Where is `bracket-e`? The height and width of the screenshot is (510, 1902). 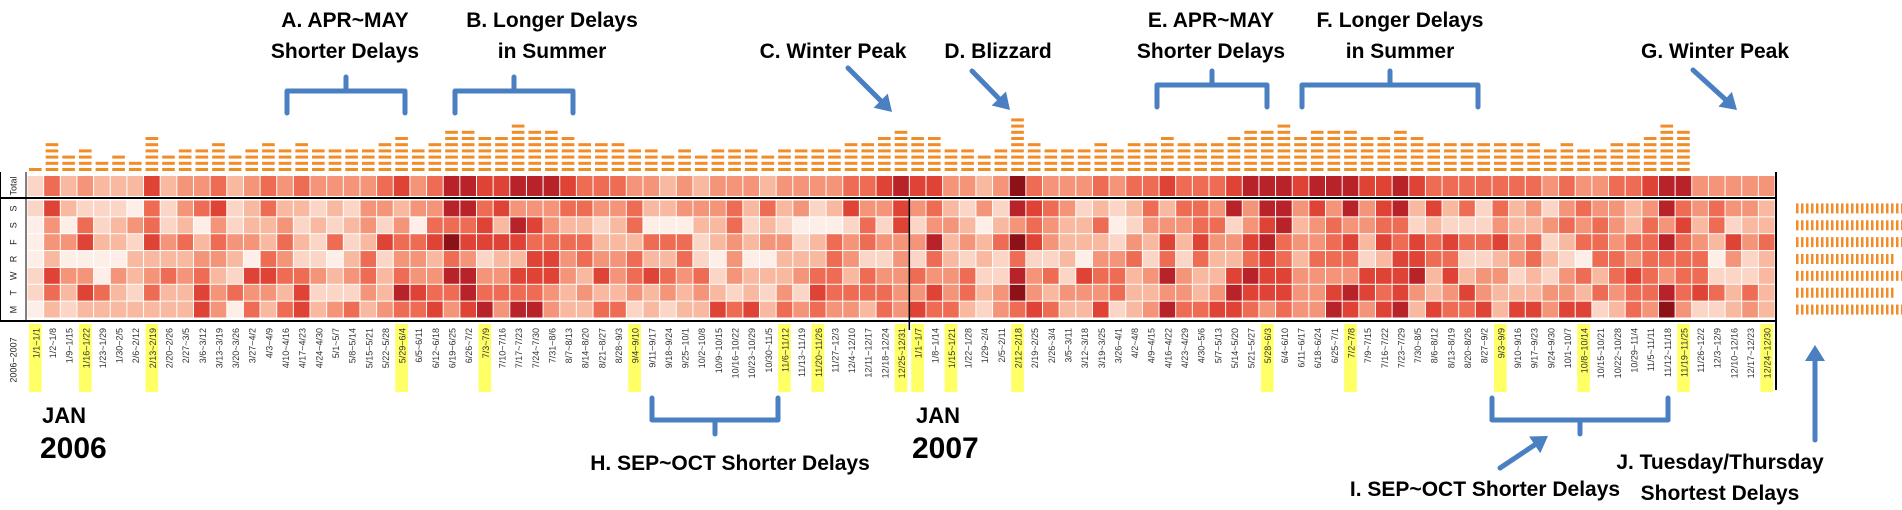 bracket-e is located at coordinates (1212, 89).